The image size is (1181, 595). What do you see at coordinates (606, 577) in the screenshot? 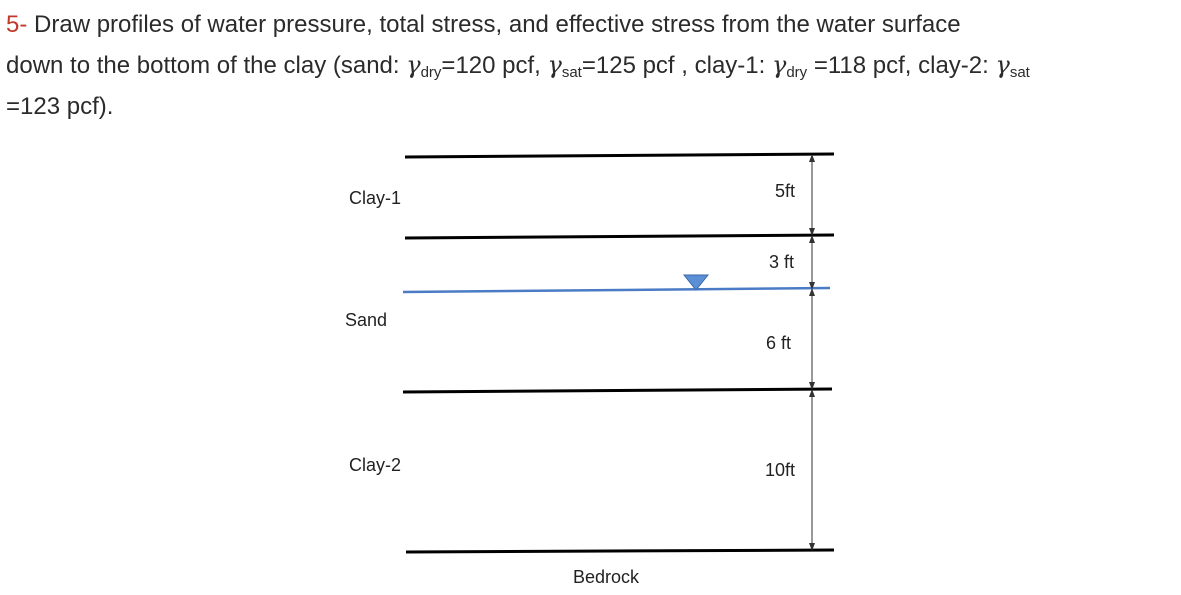
I see `bedrock-label: Bedrock` at bounding box center [606, 577].